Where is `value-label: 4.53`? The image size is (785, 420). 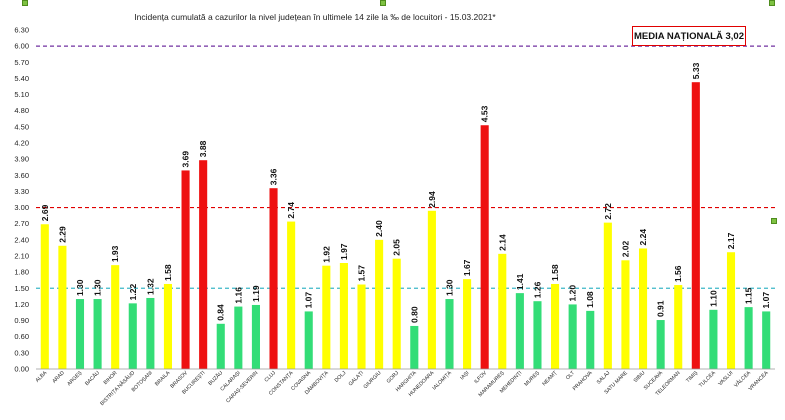
value-label: 4.53 is located at coordinates (485, 113).